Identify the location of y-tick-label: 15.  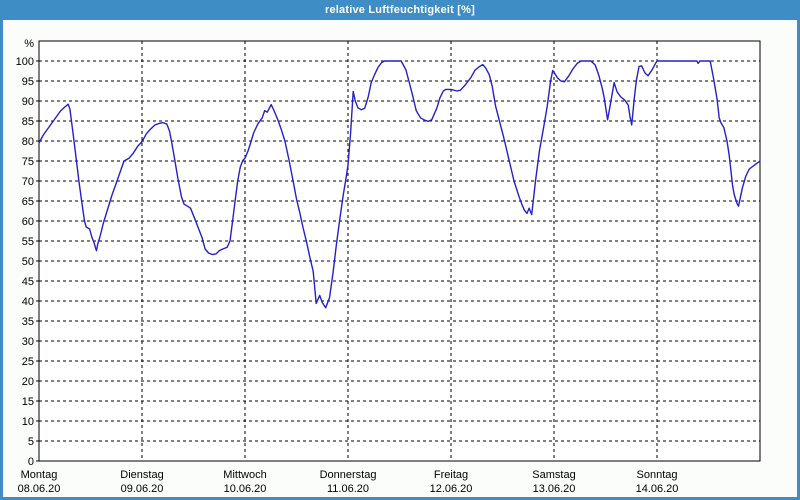
(28, 402).